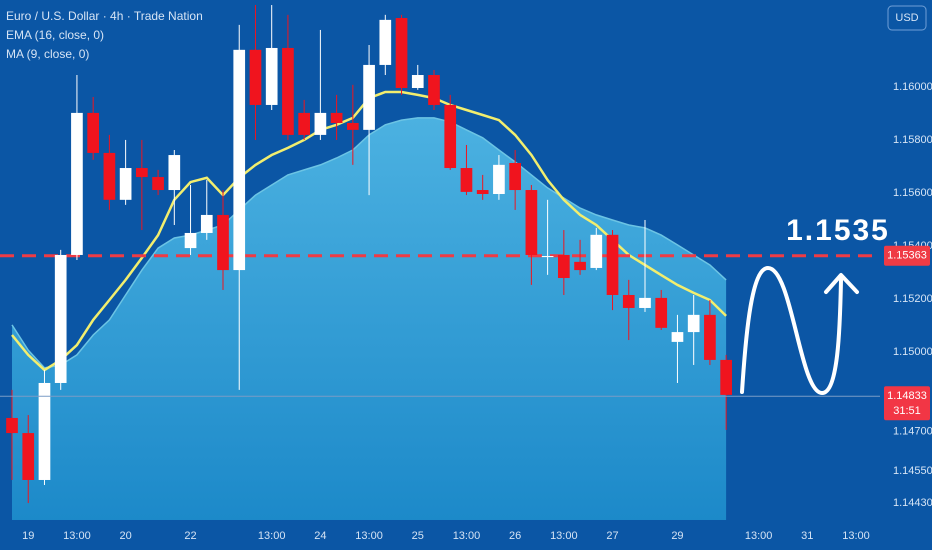  I want to click on y-tick-label: 1.16000, so click(912, 87).